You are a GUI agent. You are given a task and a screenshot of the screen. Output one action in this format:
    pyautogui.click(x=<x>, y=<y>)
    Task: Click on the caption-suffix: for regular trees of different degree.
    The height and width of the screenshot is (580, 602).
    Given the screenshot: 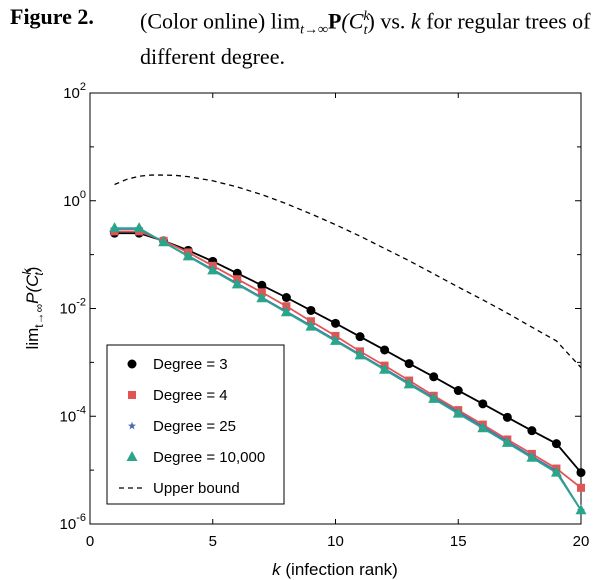 What is the action you would take?
    pyautogui.click(x=365, y=38)
    